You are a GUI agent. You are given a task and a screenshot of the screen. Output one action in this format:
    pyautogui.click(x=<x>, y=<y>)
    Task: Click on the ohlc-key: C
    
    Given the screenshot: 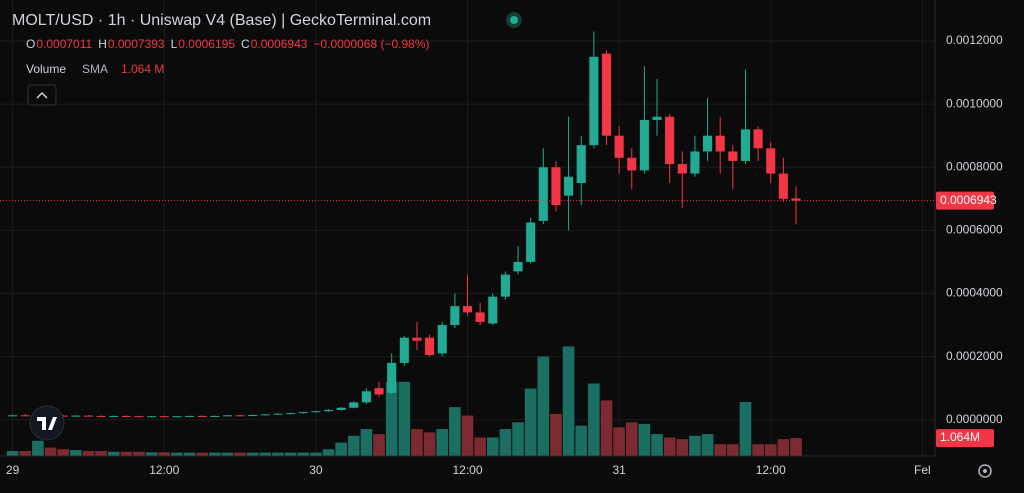 What is the action you would take?
    pyautogui.click(x=245, y=44)
    